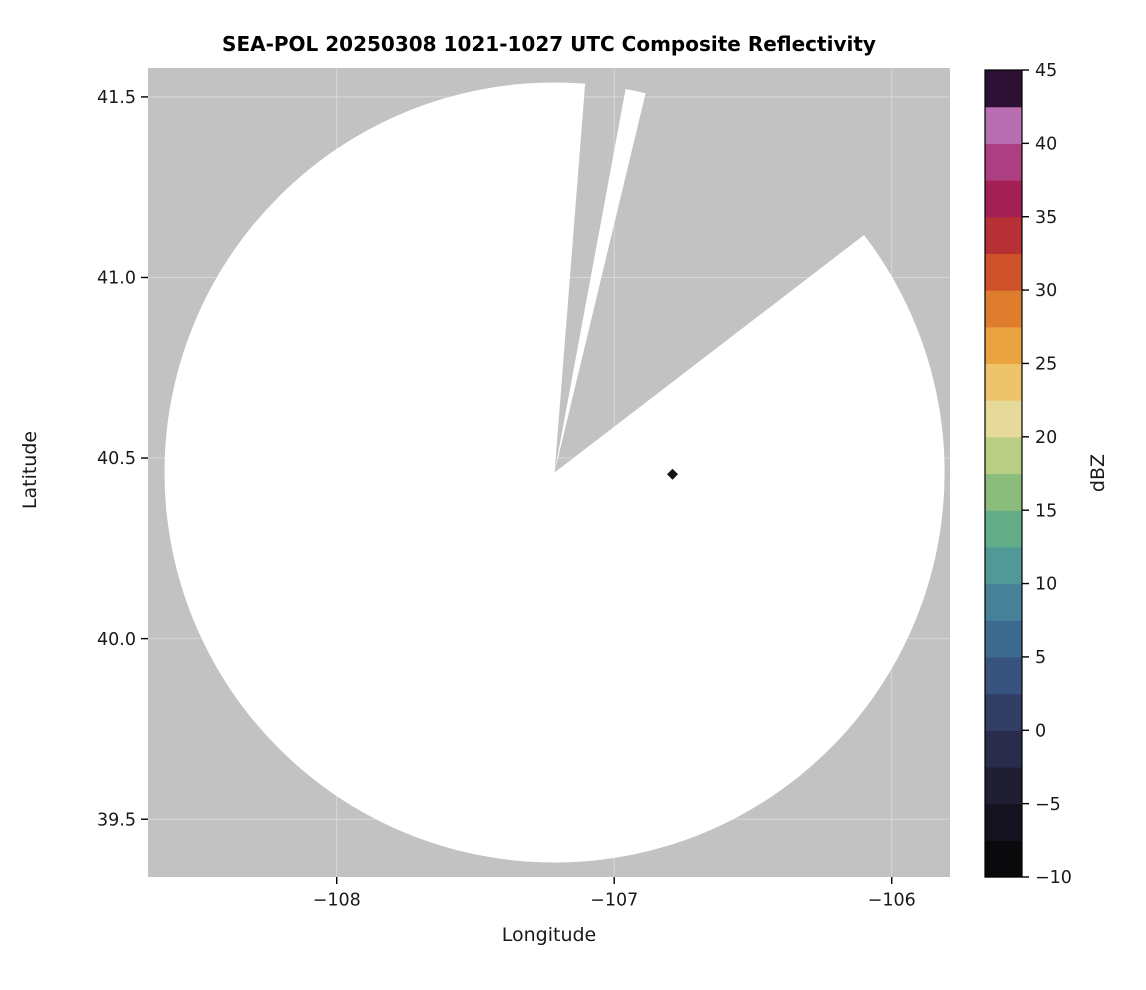 This screenshot has width=1146, height=990. What do you see at coordinates (672, 474) in the screenshot?
I see `radar-site-marker` at bounding box center [672, 474].